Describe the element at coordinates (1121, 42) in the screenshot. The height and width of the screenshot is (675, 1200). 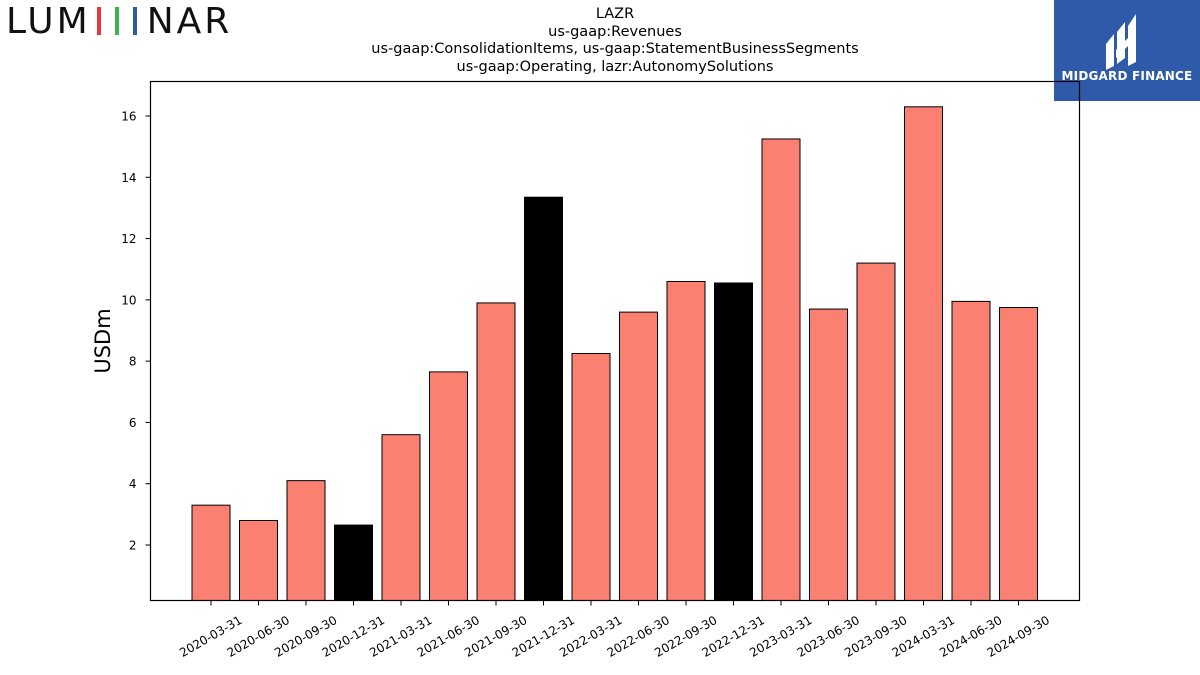
I see `midgard-logo-icon` at that location.